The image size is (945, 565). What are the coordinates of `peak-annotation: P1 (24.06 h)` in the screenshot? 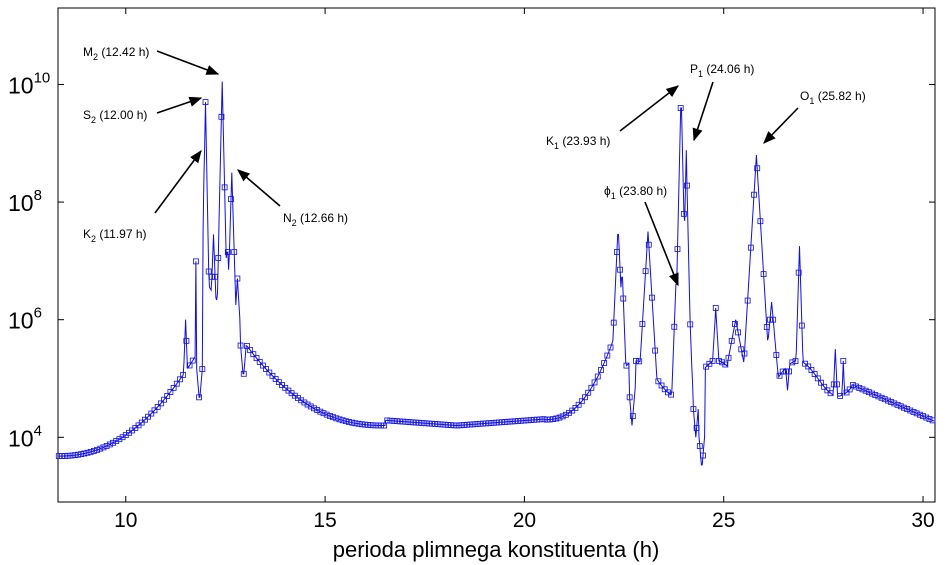 It's located at (722, 102).